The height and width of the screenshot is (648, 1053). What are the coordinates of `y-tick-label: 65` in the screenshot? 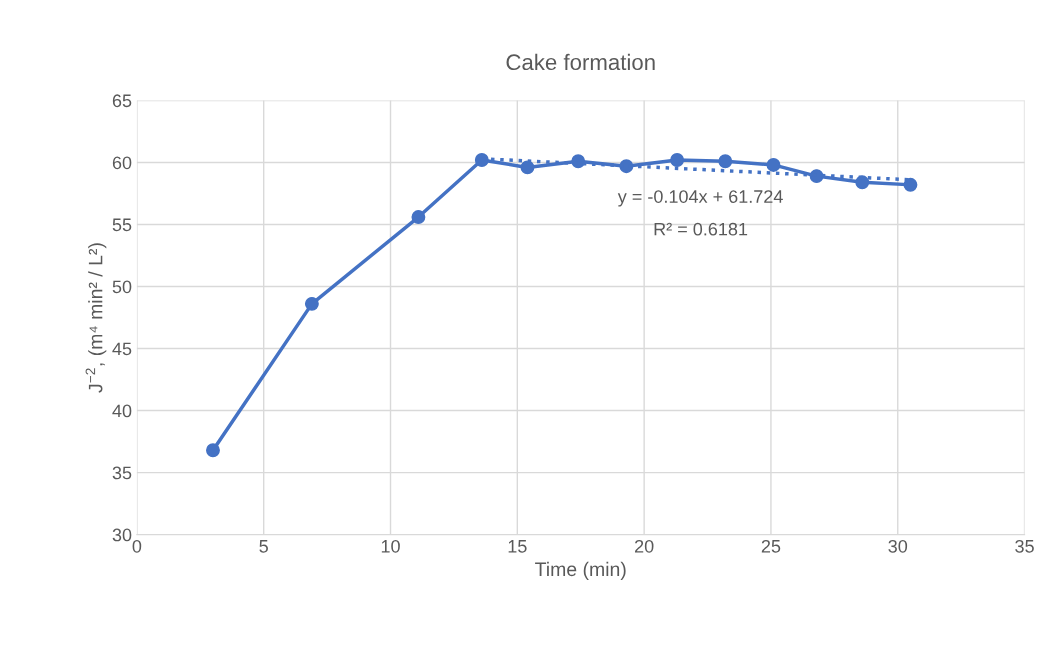 It's located at (122, 101).